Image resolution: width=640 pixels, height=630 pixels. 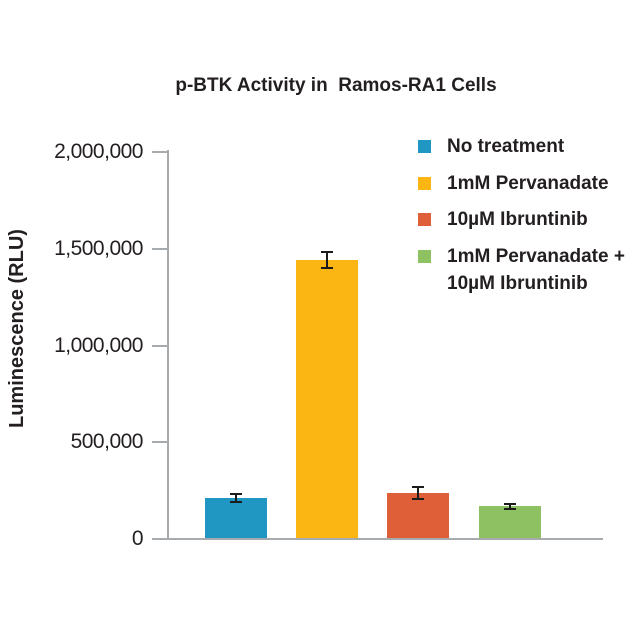 I want to click on chart-title: p-BTK Activity in Ramos-RA1 Cells, so click(x=336, y=85).